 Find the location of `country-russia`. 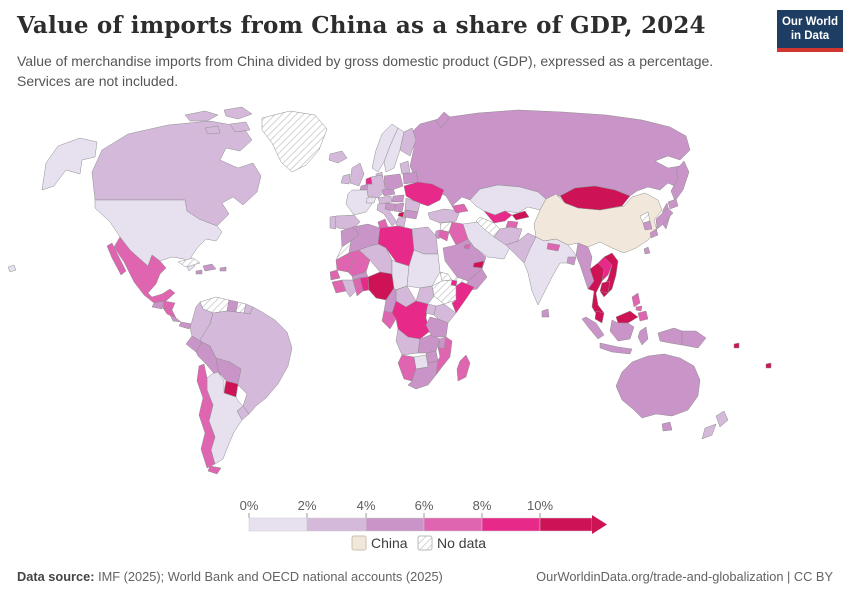

country-russia is located at coordinates (550, 158).